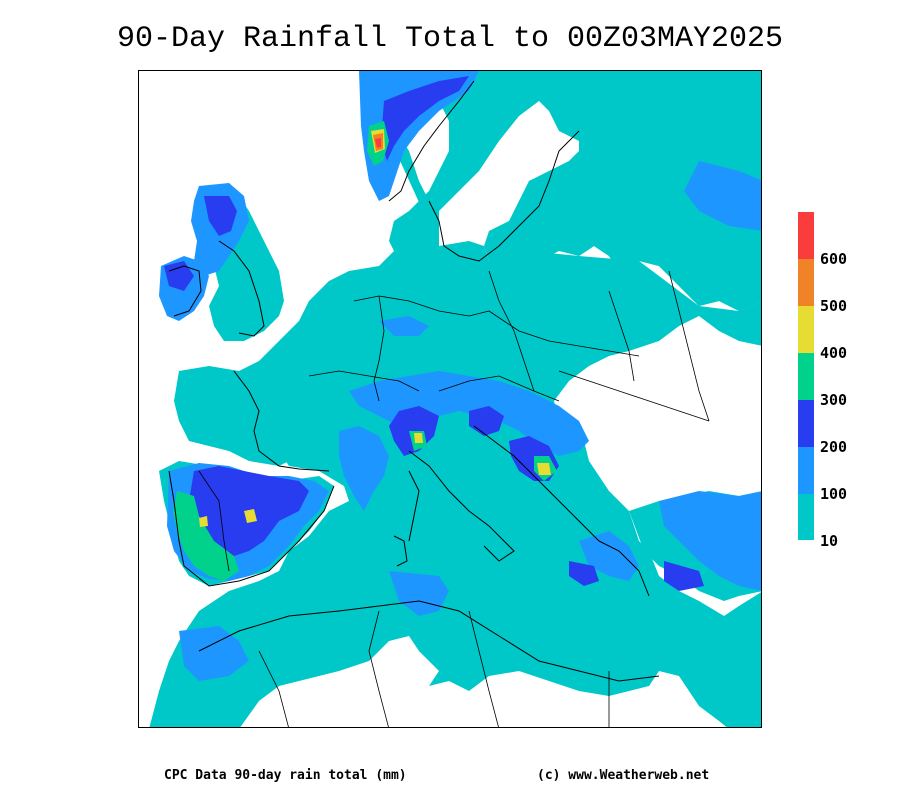  Describe the element at coordinates (834, 353) in the screenshot. I see `legend-label-400: 400` at that location.